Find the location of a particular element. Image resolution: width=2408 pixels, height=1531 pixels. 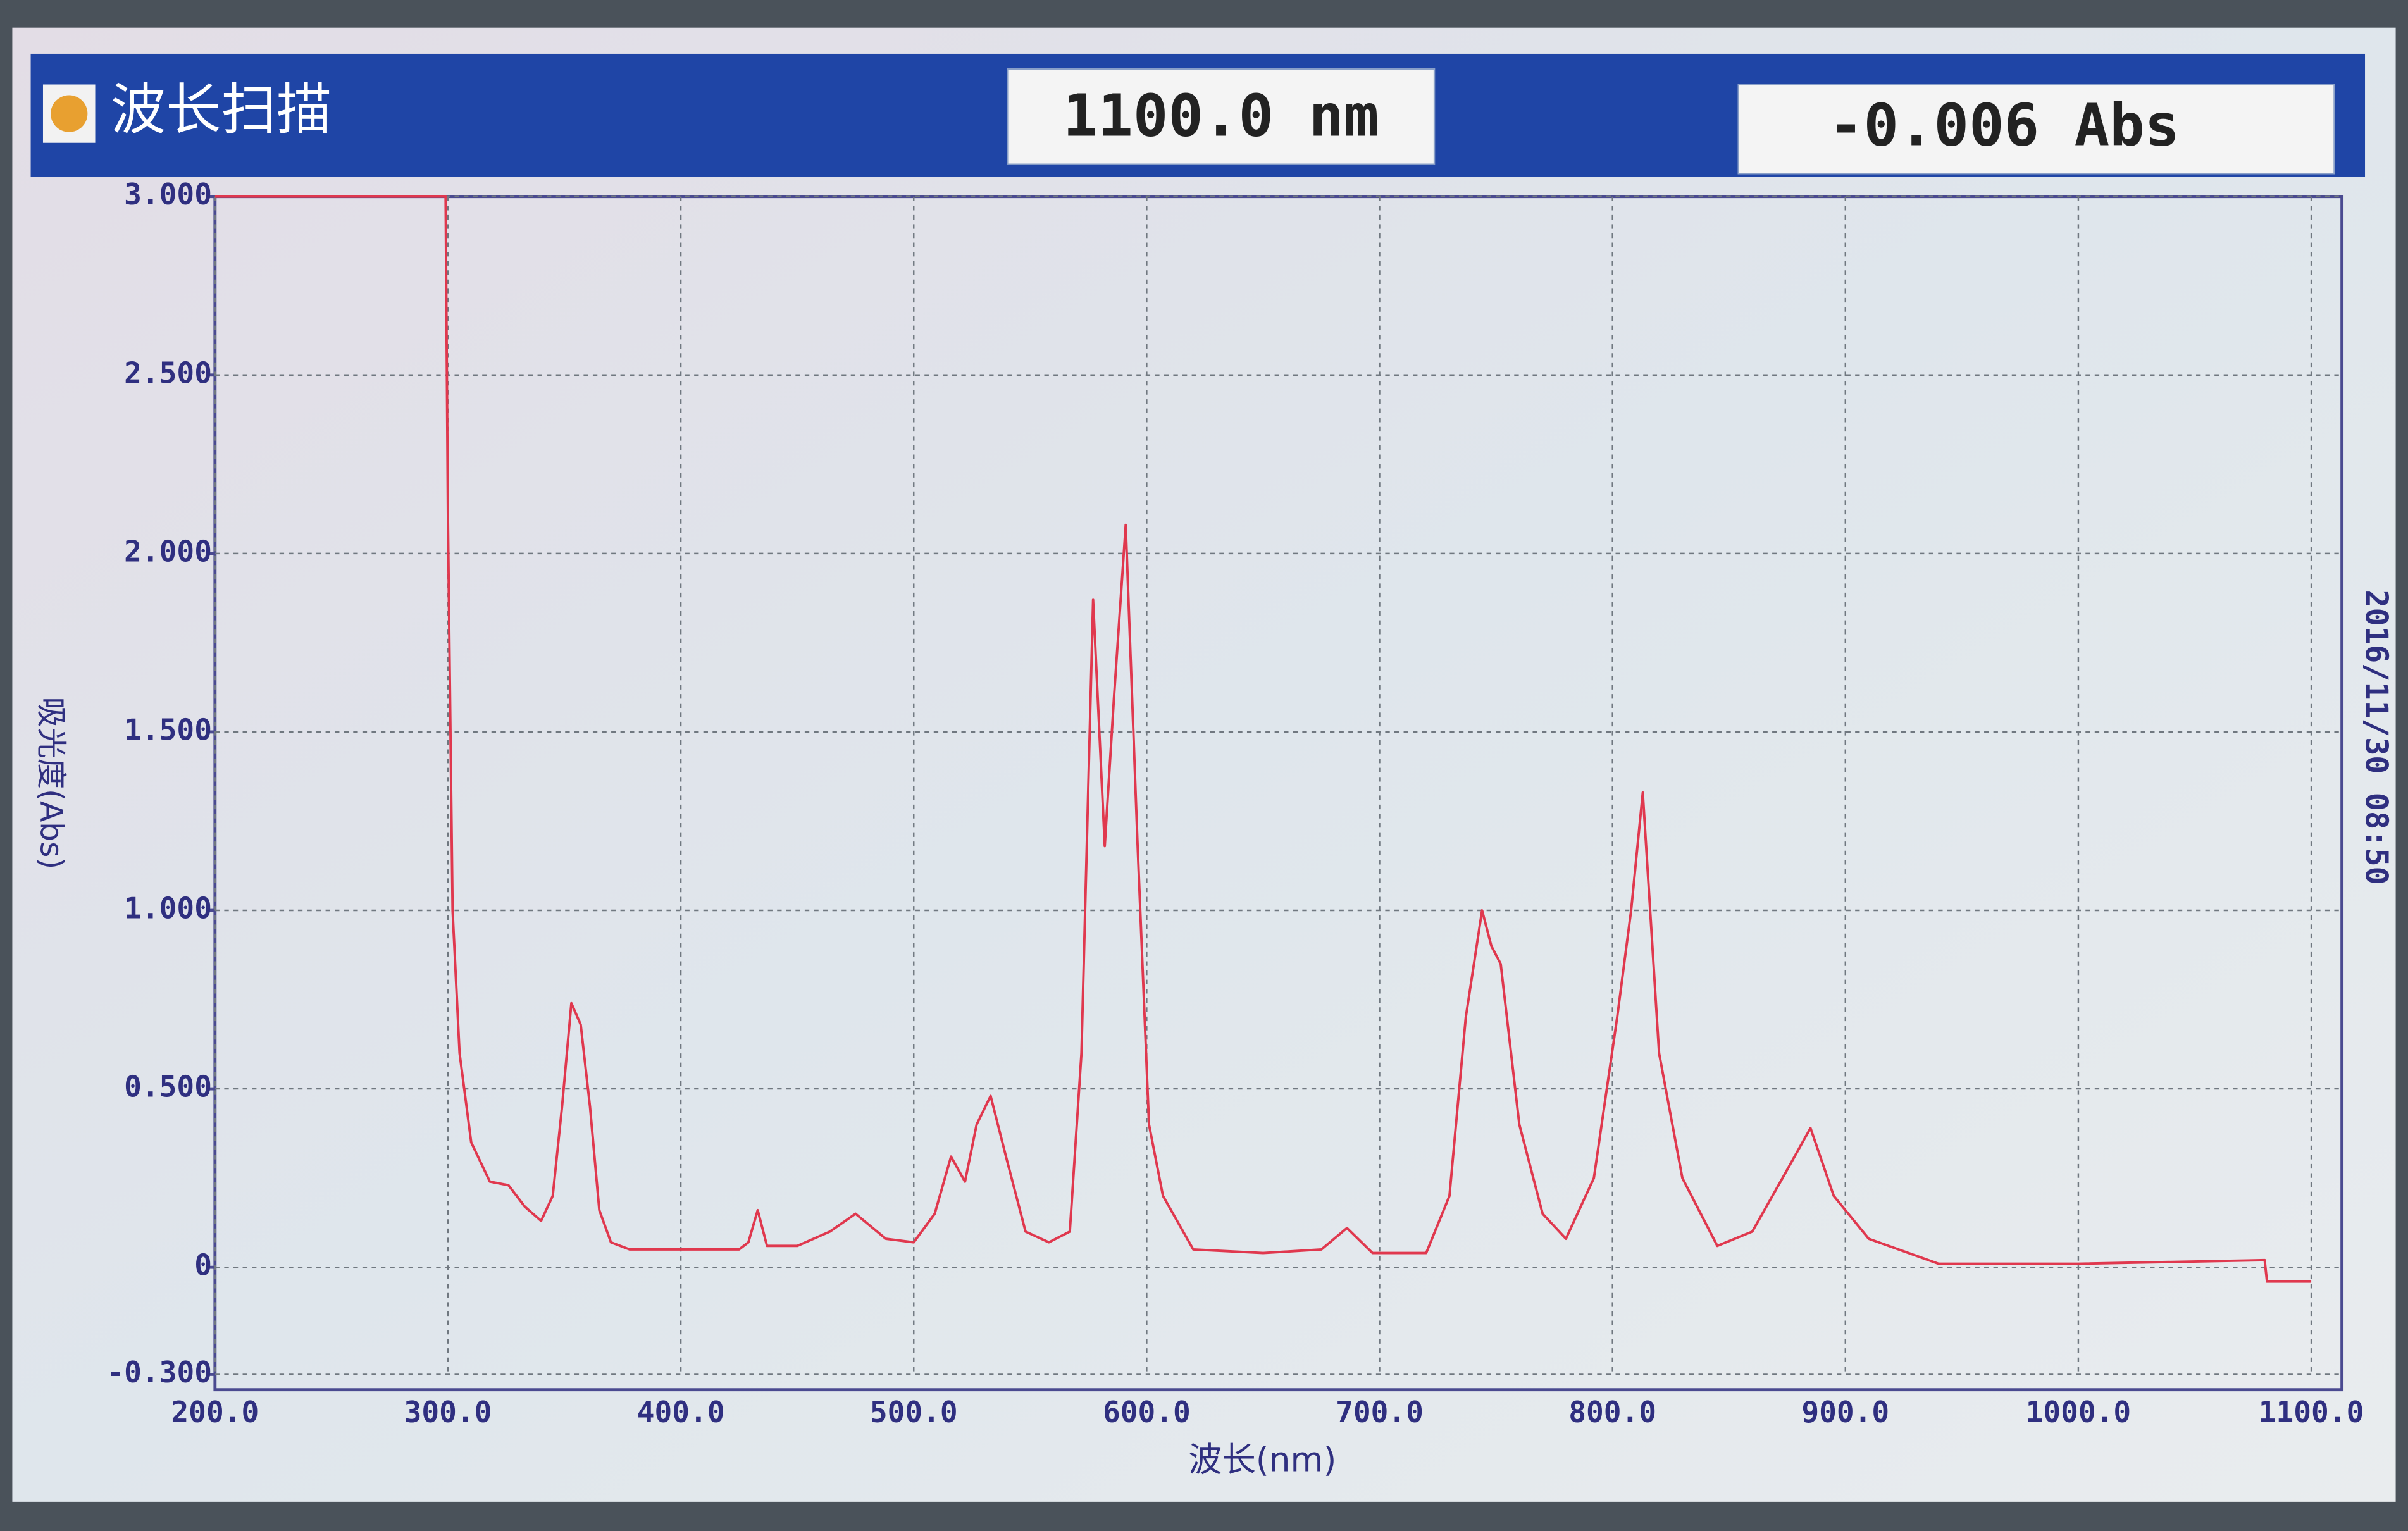

x-tick-label: 200.0 is located at coordinates (215, 1412).